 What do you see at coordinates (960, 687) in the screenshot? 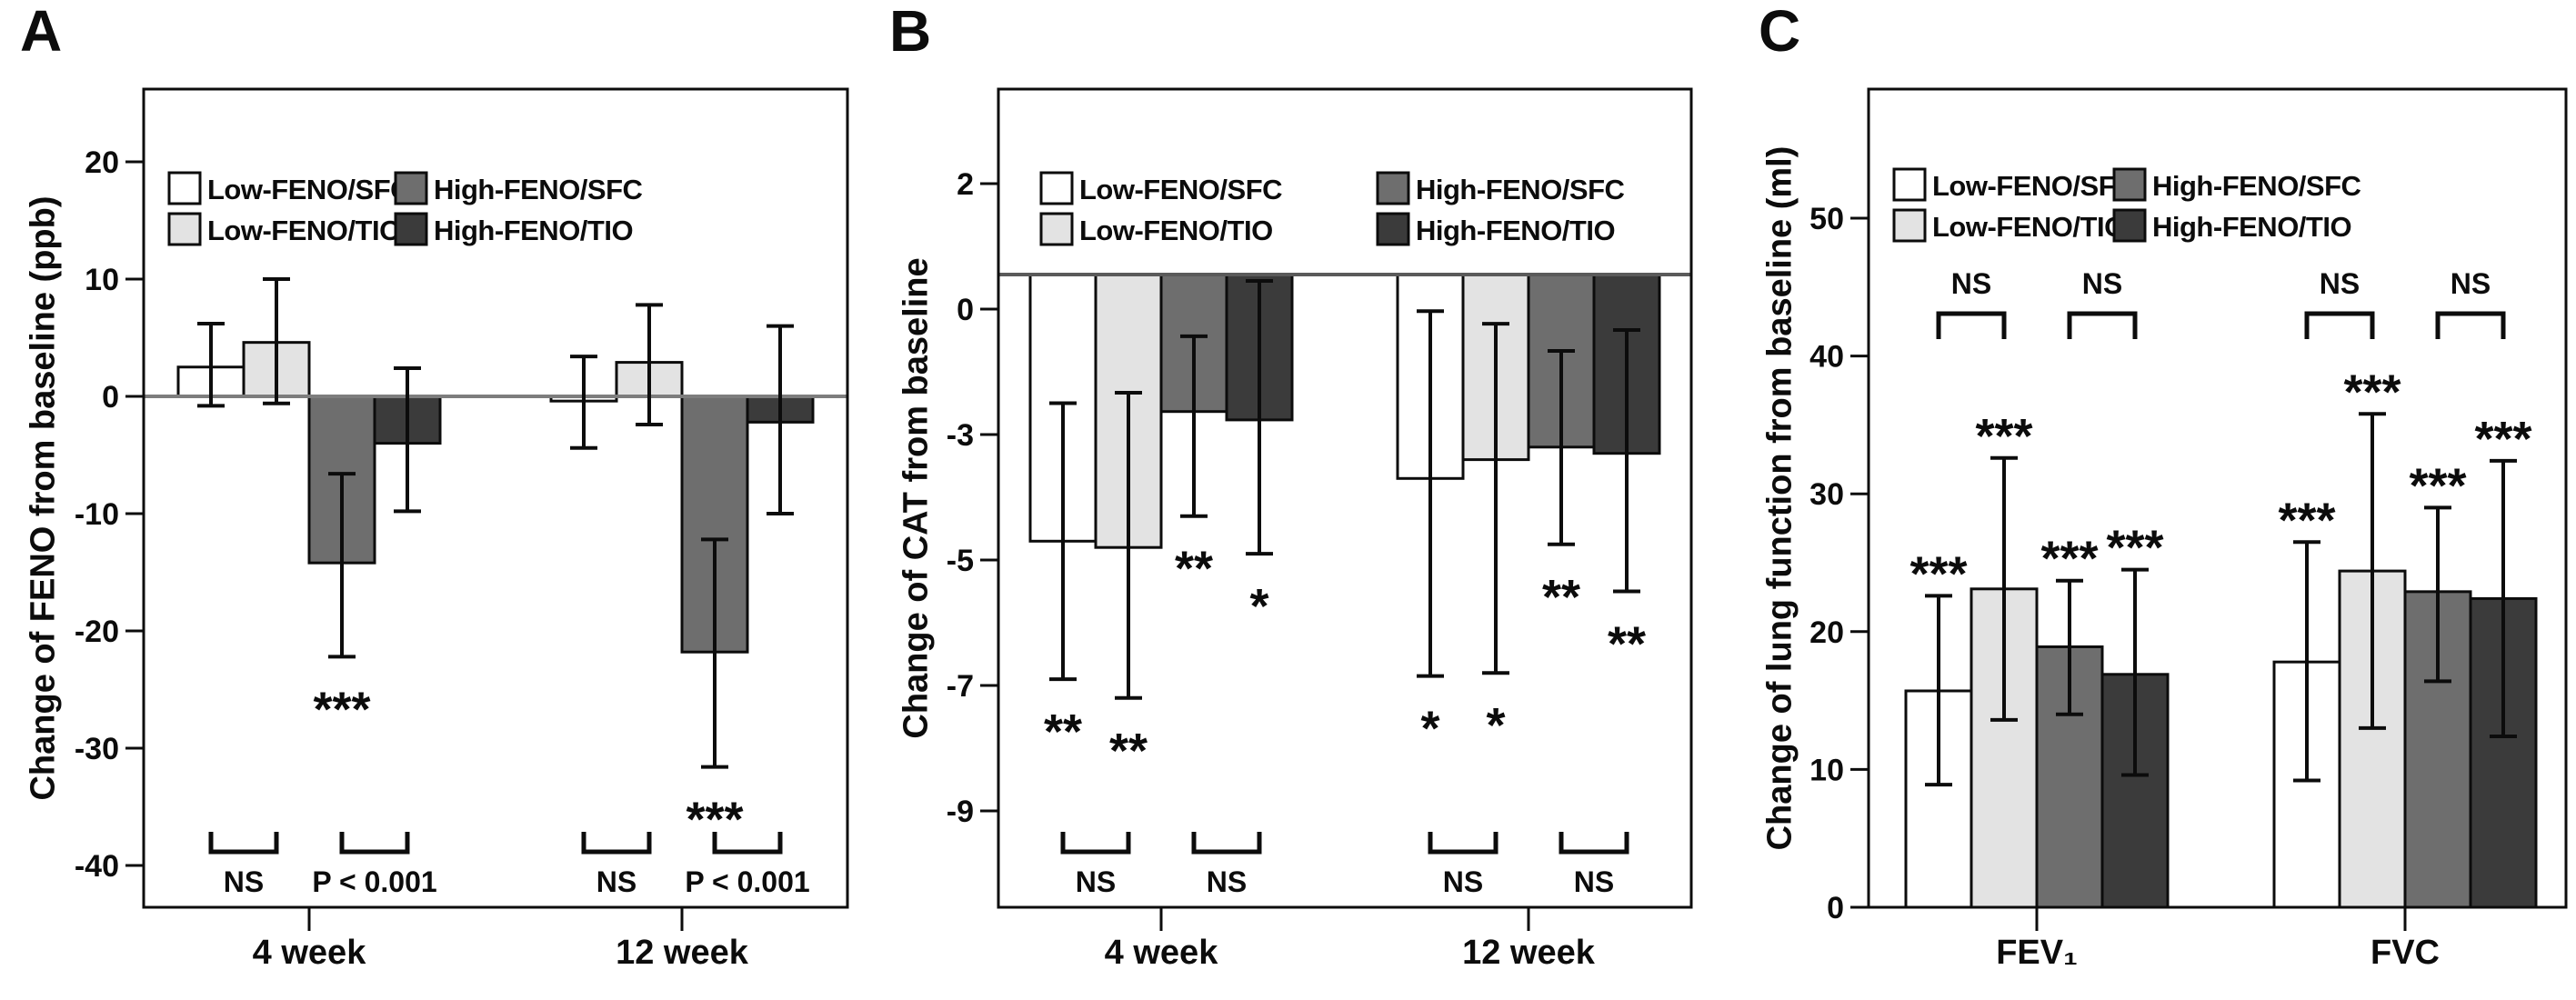
I see `y-tick-label: -7` at bounding box center [960, 687].